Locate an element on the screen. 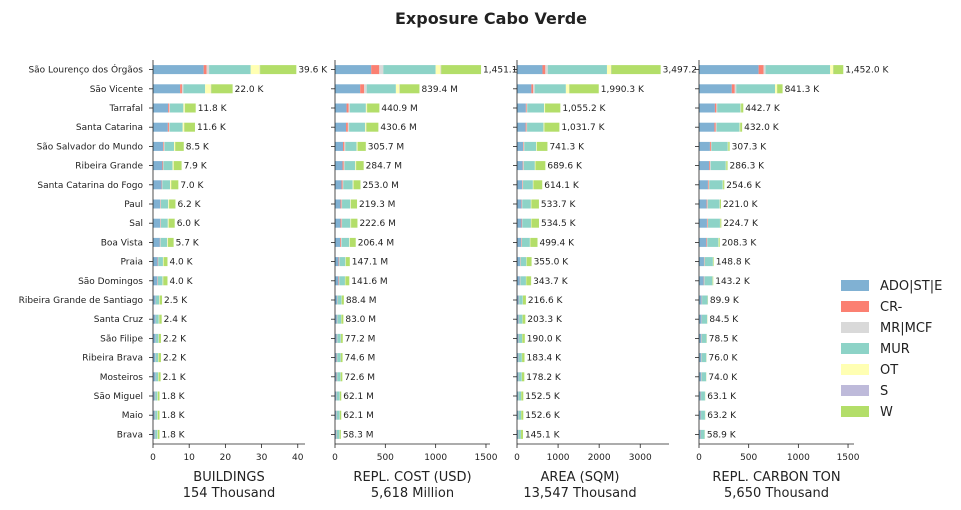  bar-value-label: 5.7 K is located at coordinates (188, 243).